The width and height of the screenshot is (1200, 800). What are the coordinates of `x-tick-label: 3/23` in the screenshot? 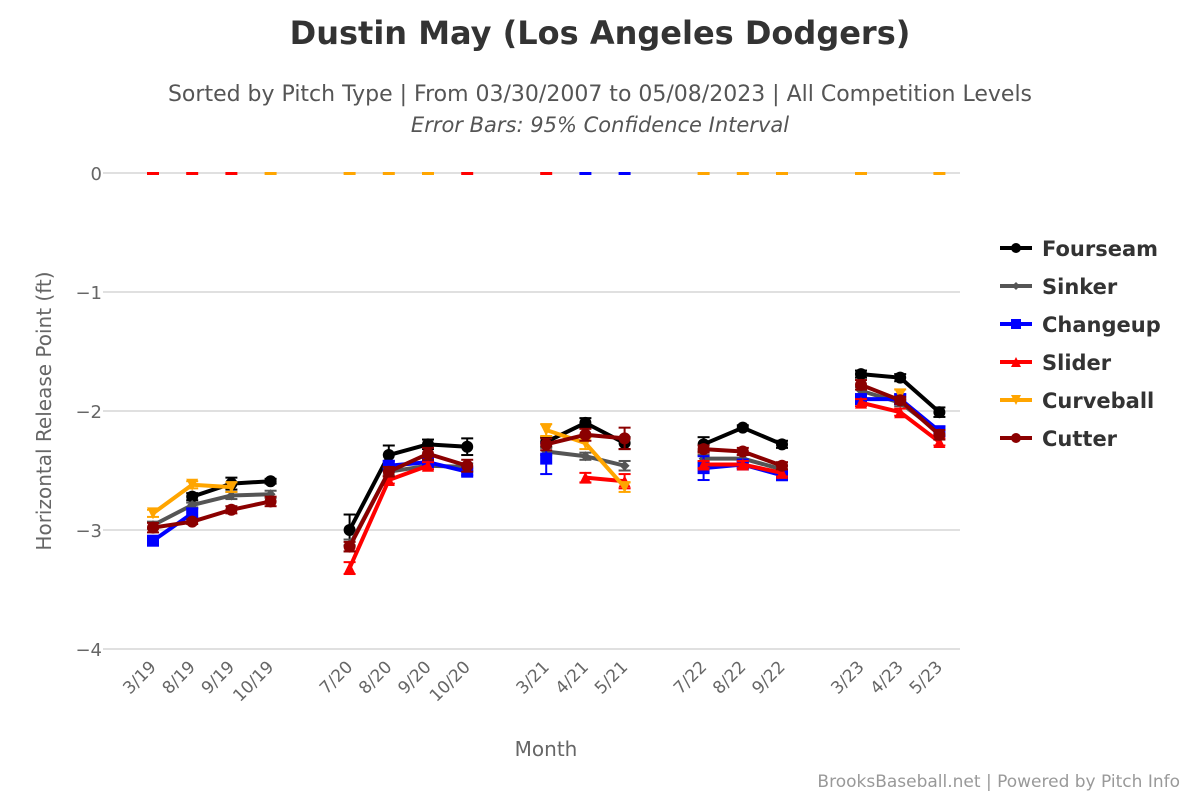 It's located at (847, 677).